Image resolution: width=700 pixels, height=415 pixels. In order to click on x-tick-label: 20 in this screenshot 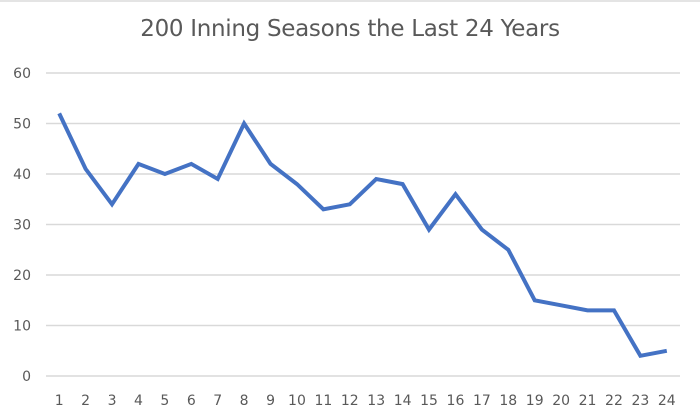, I will do `click(561, 401)`.